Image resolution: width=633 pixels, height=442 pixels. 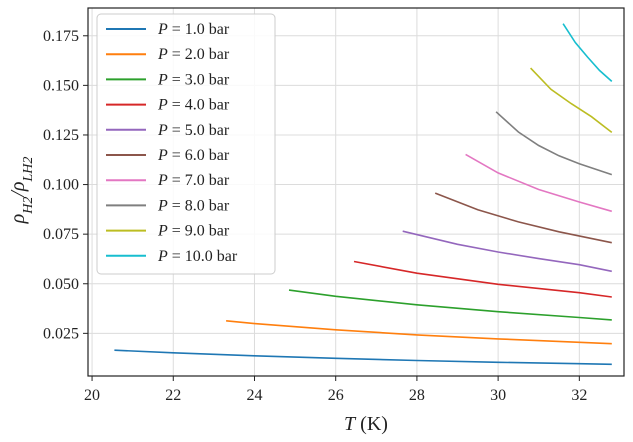 What do you see at coordinates (173, 395) in the screenshot?
I see `x-tick-label: 22` at bounding box center [173, 395].